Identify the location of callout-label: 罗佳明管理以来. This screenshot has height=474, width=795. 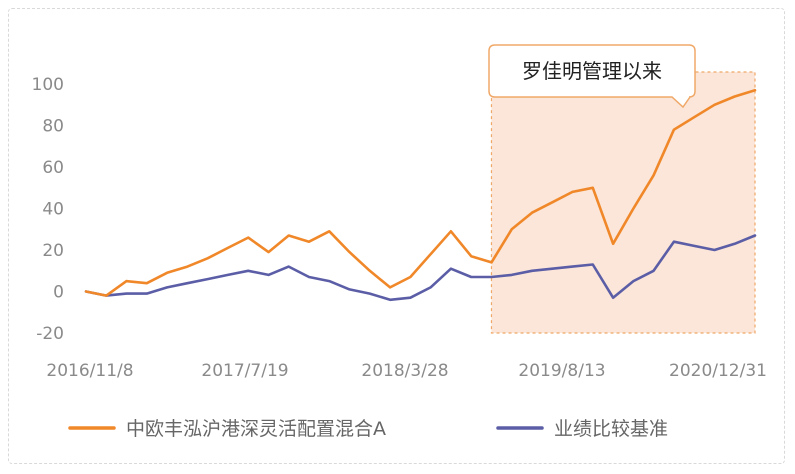
(592, 71).